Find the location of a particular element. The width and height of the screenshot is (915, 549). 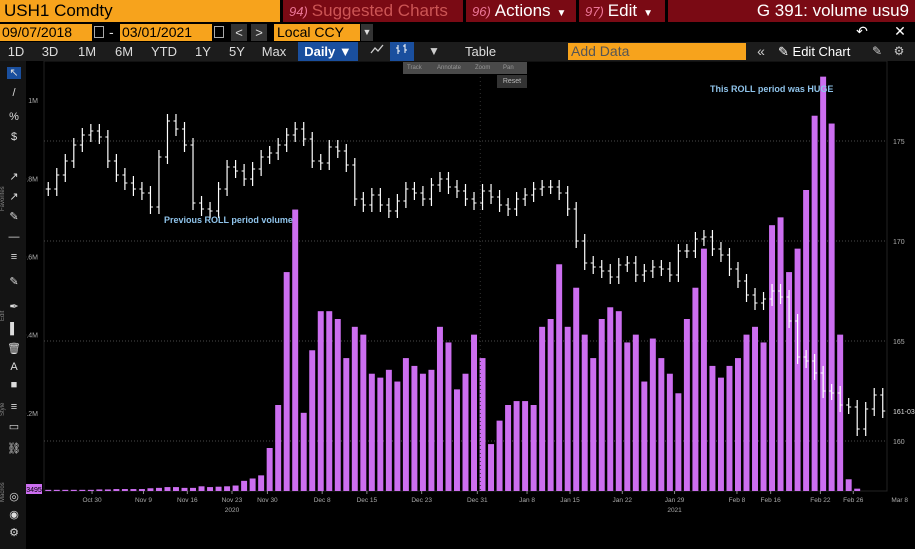

globe-icon: ◉ is located at coordinates (14, 515).